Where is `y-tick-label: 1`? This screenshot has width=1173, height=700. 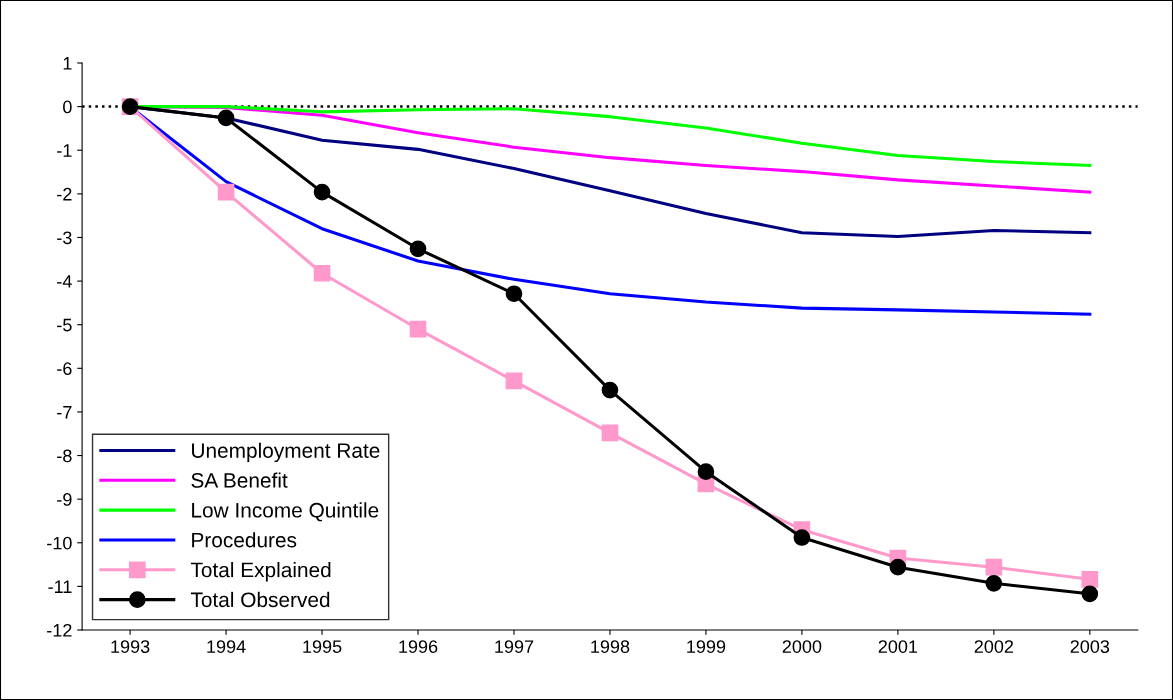 y-tick-label: 1 is located at coordinates (67, 63).